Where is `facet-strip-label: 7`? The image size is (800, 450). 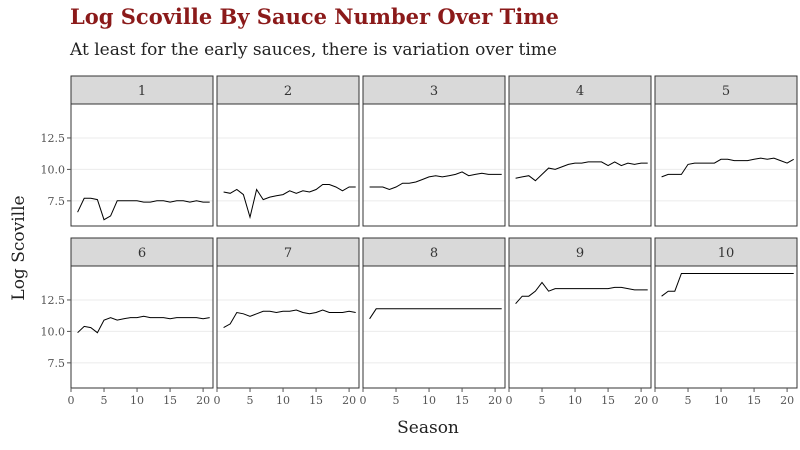 facet-strip-label: 7 is located at coordinates (288, 253).